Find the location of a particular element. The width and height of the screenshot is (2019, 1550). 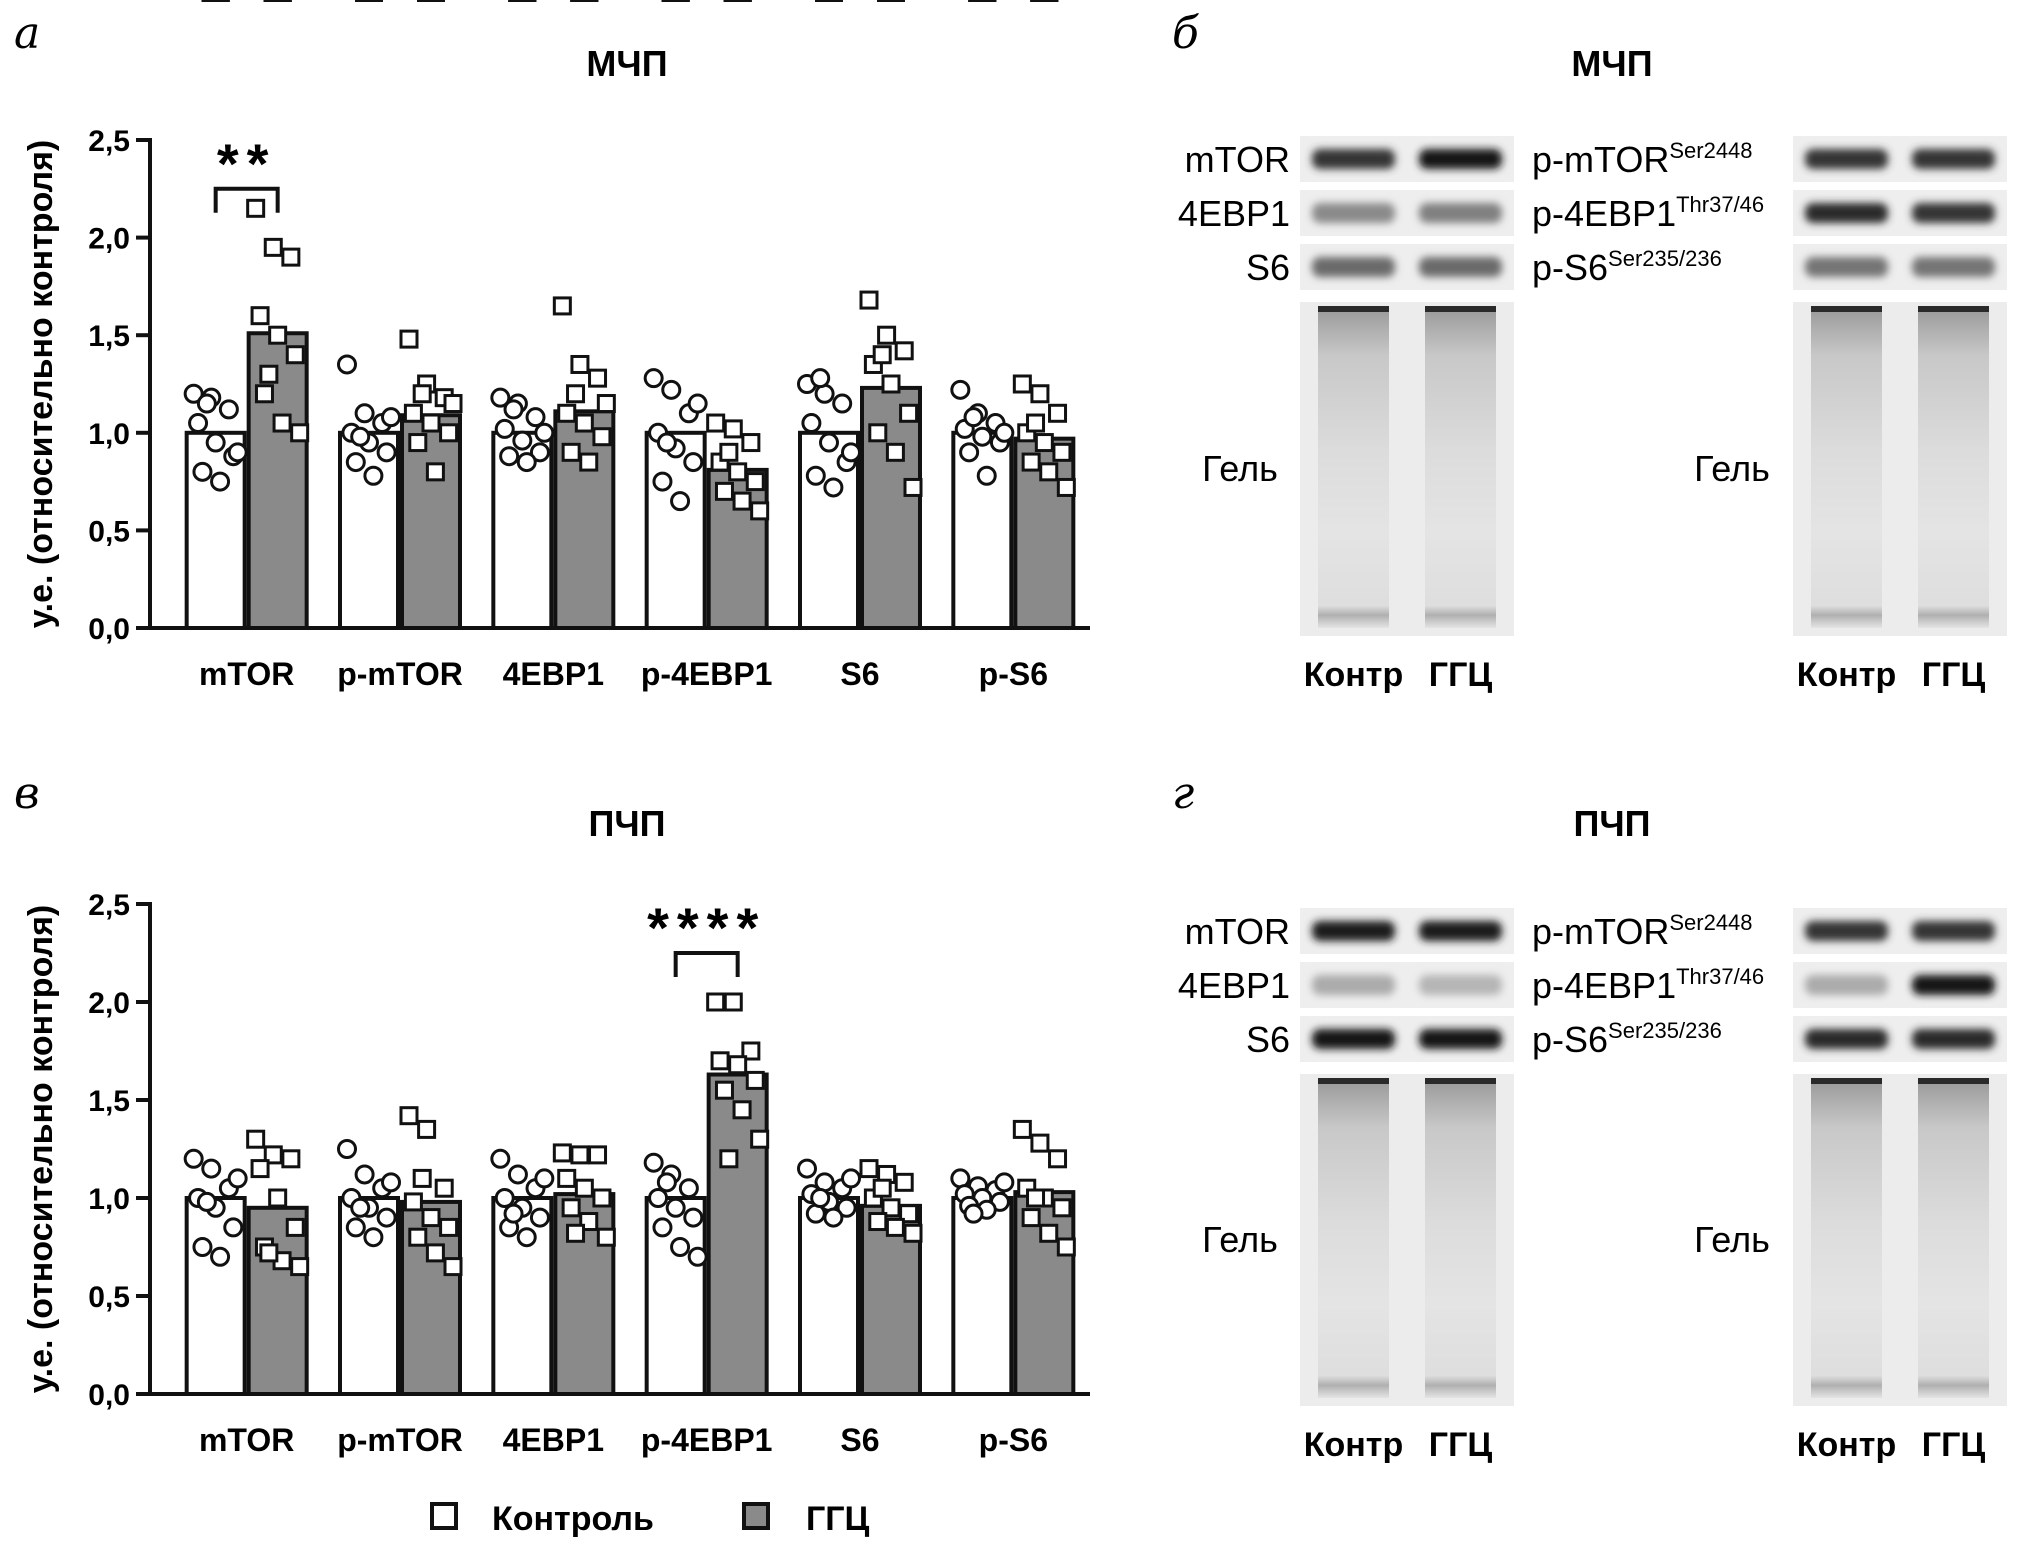

blot-b-left: mTOR 4EBP1 S6 Гель Контр ГГЦ is located at coordinates (1346, 415).